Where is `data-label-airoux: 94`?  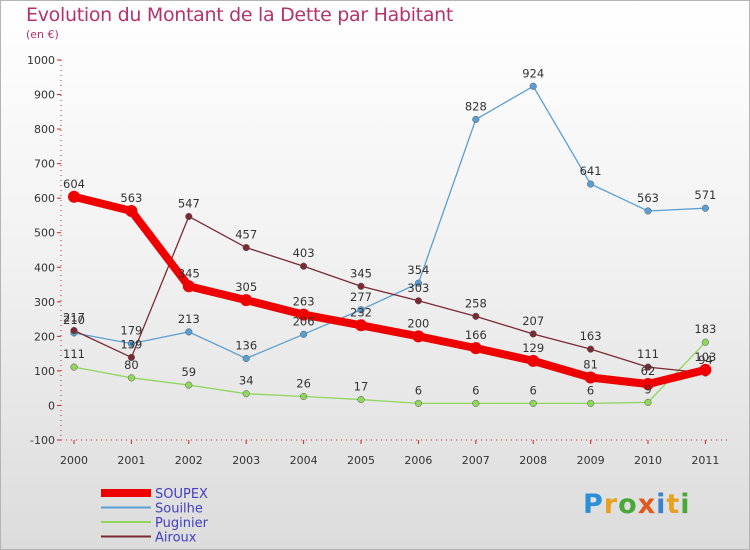 data-label-airoux: 94 is located at coordinates (705, 360).